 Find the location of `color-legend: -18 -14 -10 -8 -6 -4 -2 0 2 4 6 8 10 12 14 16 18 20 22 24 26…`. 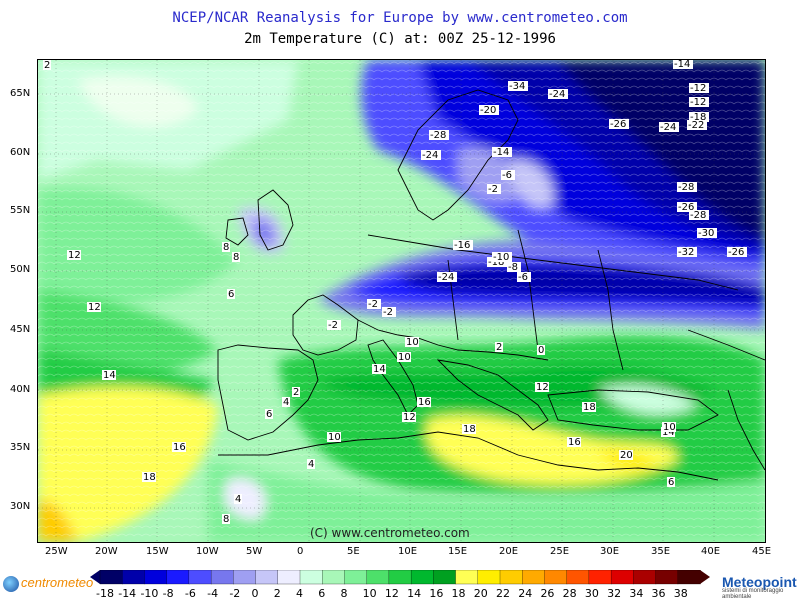

color-legend: -18 -14 -10 -8 -6 -4 -2 0 2 4 6 8 10 12 14 16 18 20 22 24 26… is located at coordinates (400, 585).